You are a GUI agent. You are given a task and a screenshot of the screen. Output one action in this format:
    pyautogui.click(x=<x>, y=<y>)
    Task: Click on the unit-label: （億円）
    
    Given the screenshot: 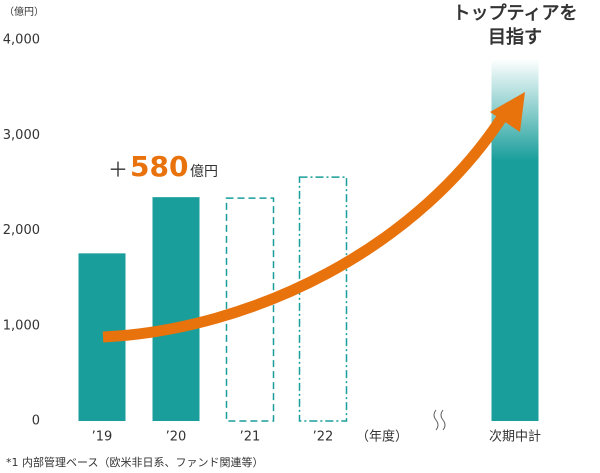 What is the action you would take?
    pyautogui.click(x=24, y=11)
    